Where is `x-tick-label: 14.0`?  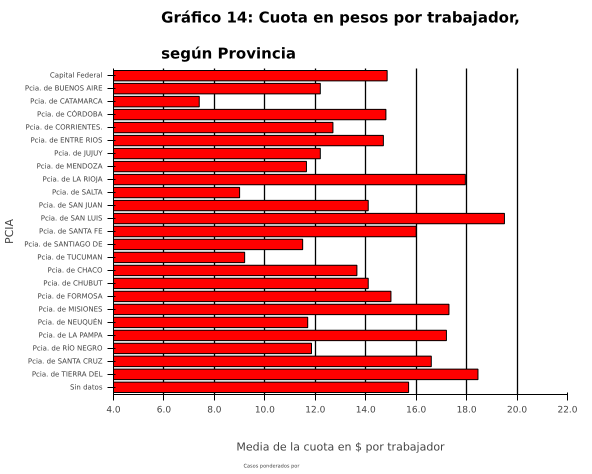
x-tick-label: 14.0 is located at coordinates (366, 411).